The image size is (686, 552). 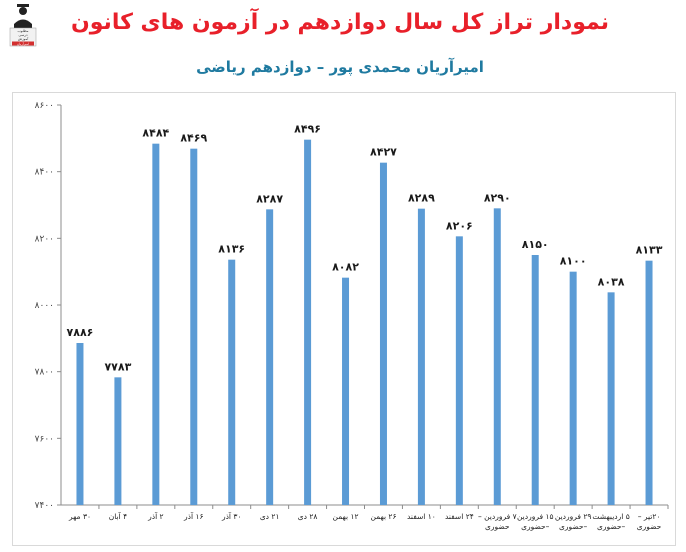 I want to click on y-tick-label: ۸۲۰۰, so click(x=44, y=239).